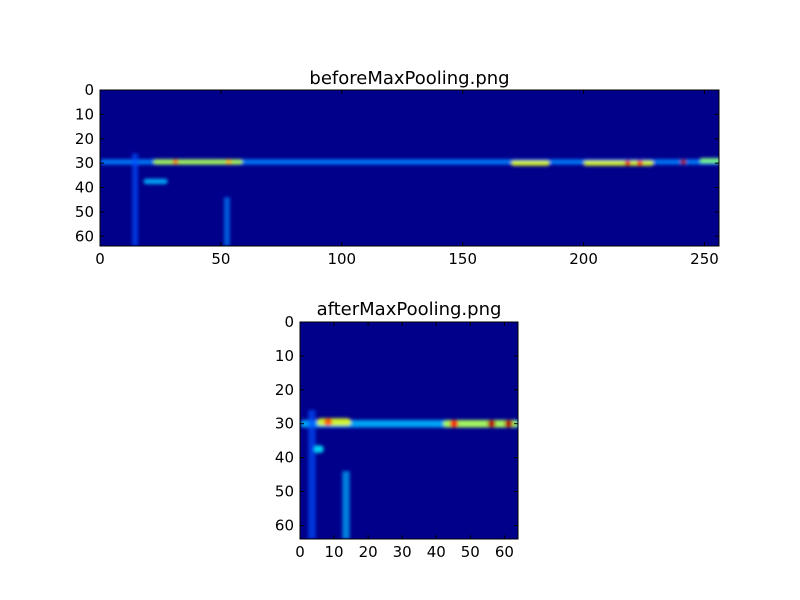 Image resolution: width=800 pixels, height=600 pixels. I want to click on axes-frame, so click(409, 430).